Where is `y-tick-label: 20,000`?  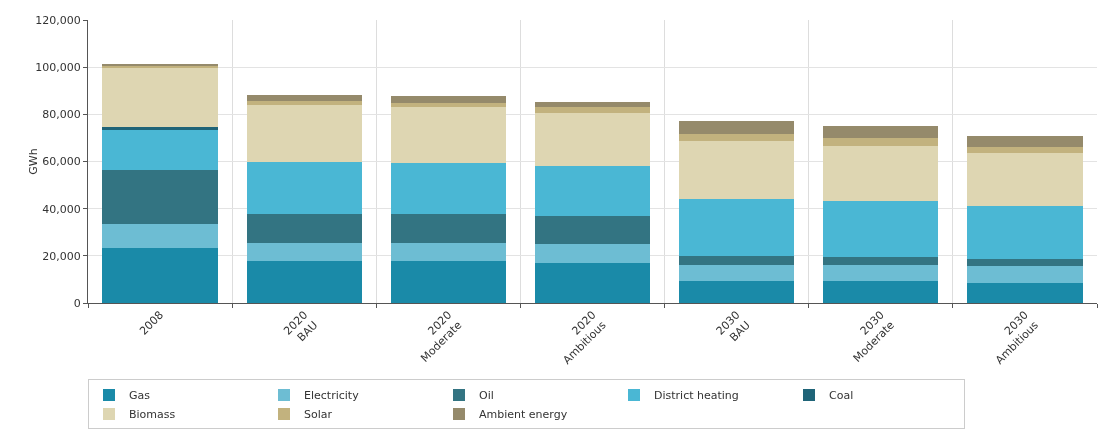
y-tick-label: 20,000 is located at coordinates (61, 256).